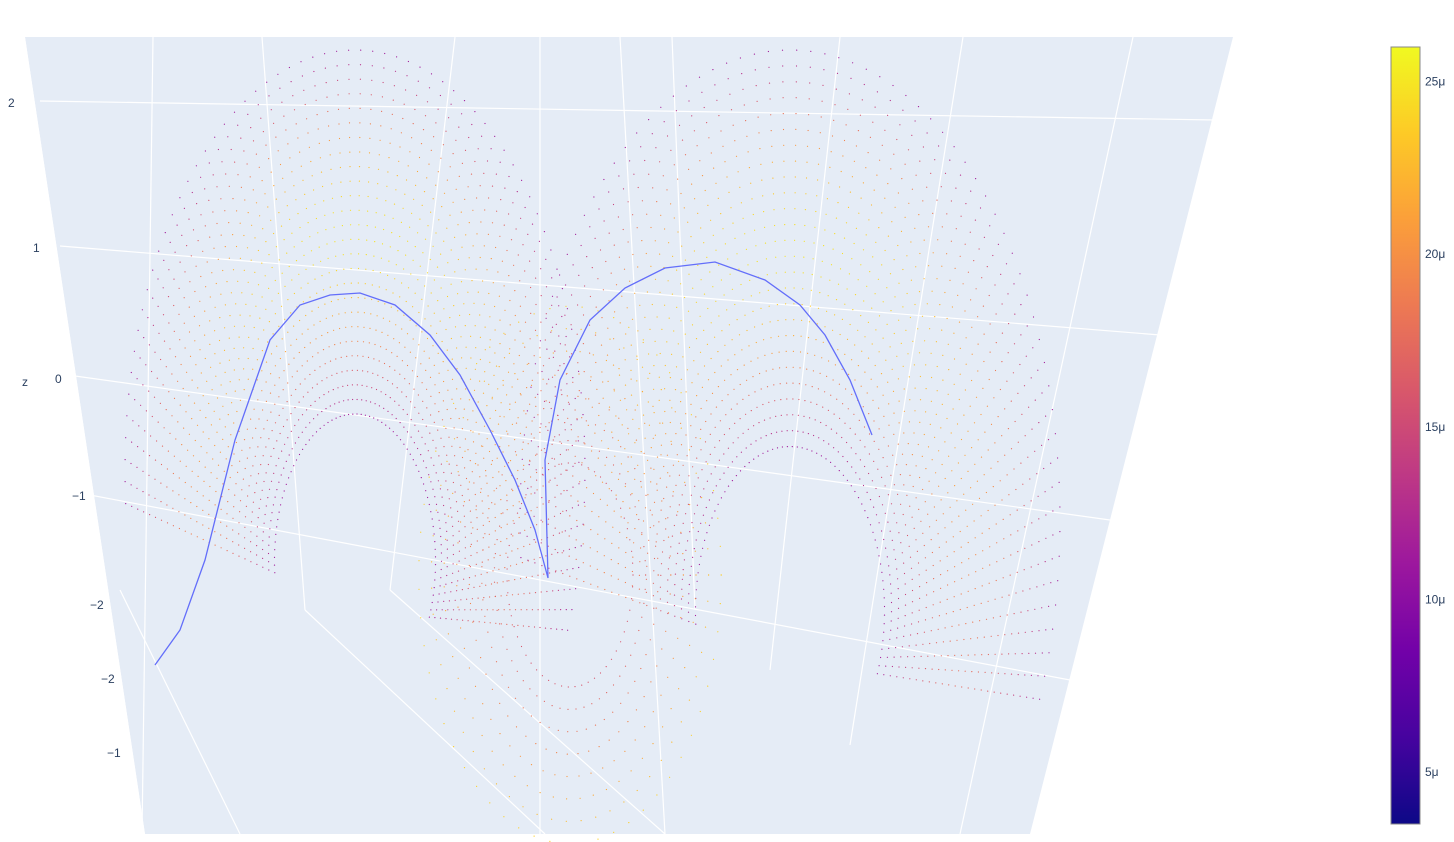 The height and width of the screenshot is (842, 1454). Describe the element at coordinates (72, 435) in the screenshot. I see `scene-background-left` at that location.